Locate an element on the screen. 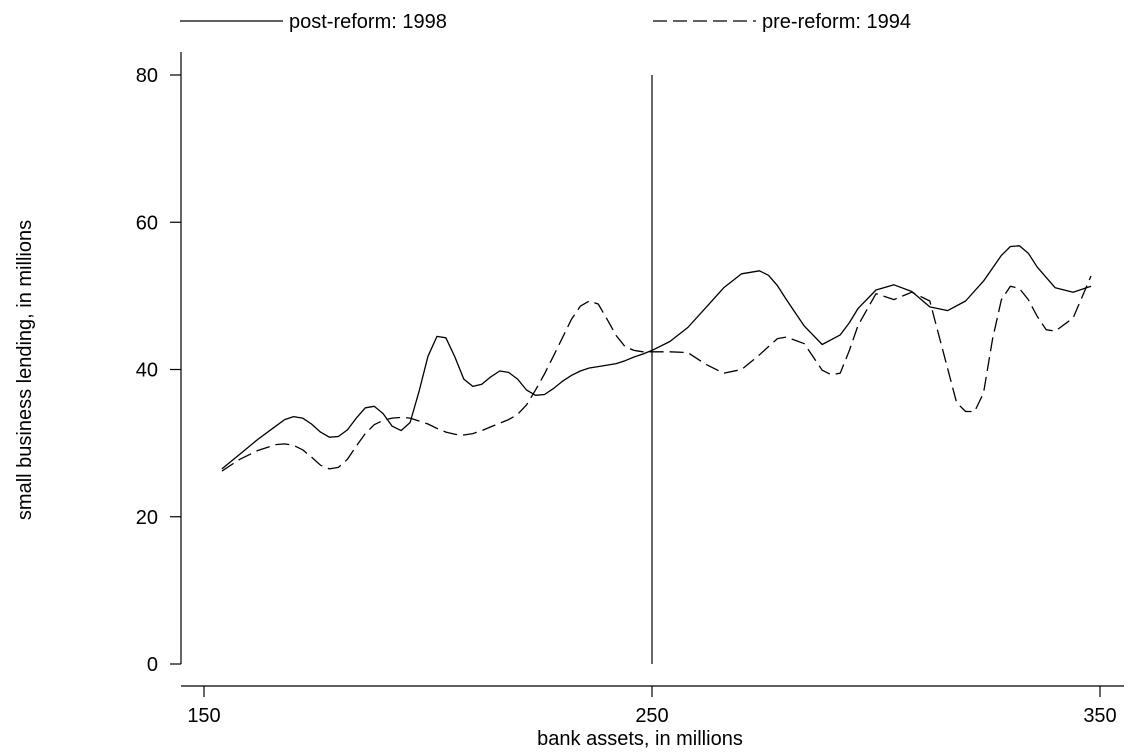 This screenshot has width=1129, height=754. y-tick-label: 60 is located at coordinates (147, 223).